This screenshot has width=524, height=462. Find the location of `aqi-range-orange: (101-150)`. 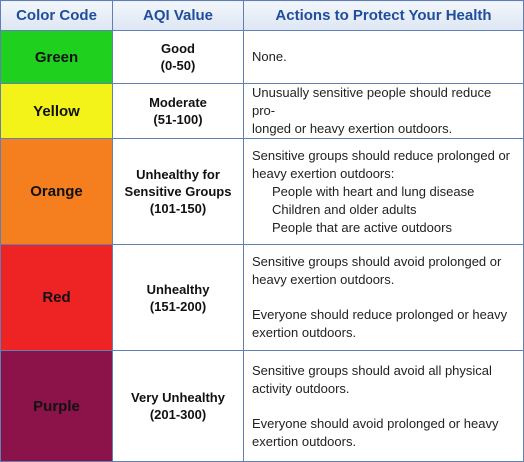

aqi-range-orange: (101-150) is located at coordinates (178, 208).